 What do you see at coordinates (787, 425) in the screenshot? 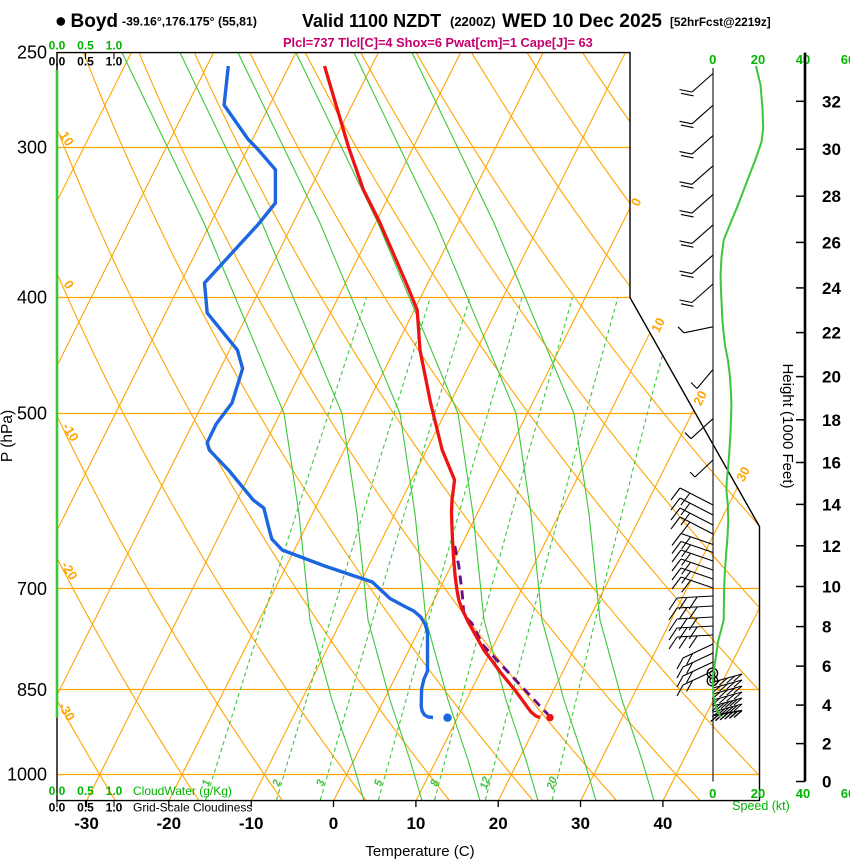
I see `svg-text: Height (1000 Feet)` at bounding box center [787, 425].